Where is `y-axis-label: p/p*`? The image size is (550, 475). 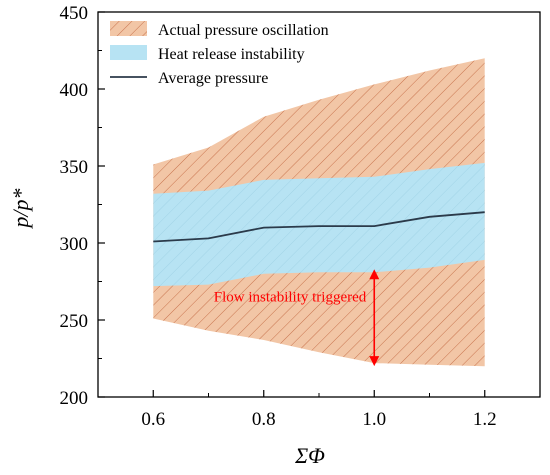
y-axis-label: p/p* is located at coordinates (20, 208).